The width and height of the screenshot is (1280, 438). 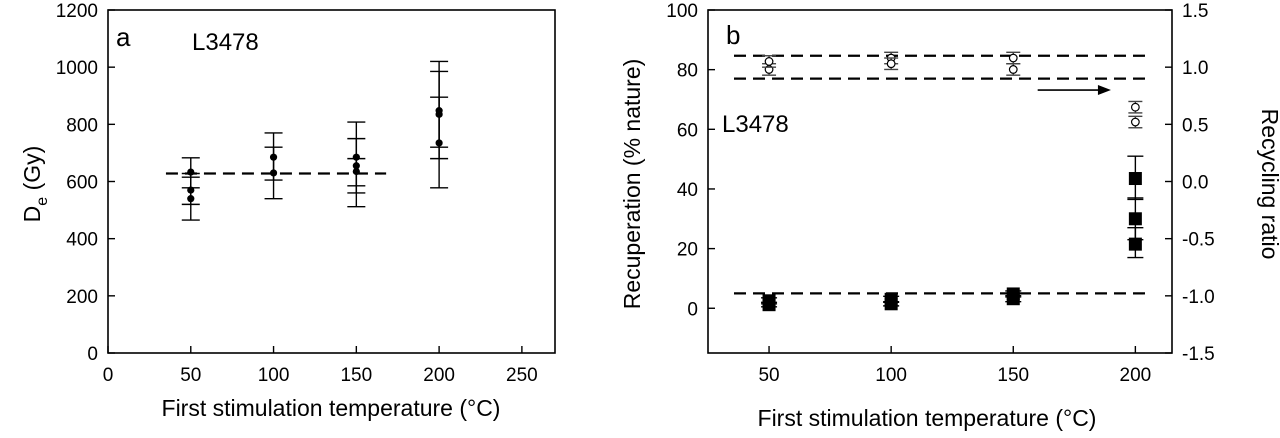 I want to click on arrow-head, so click(x=1104, y=90).